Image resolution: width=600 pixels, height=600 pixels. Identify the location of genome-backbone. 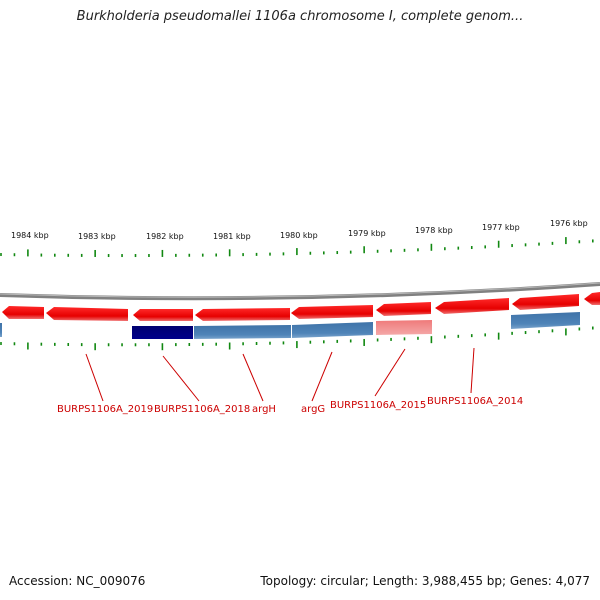
(300, 291).